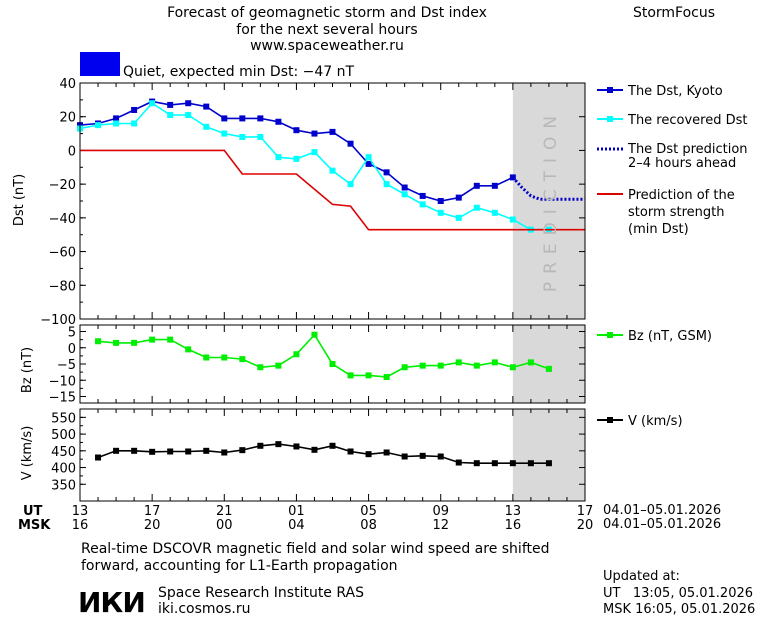  What do you see at coordinates (368, 525) in the screenshot?
I see `msk-tick-label: 08` at bounding box center [368, 525].